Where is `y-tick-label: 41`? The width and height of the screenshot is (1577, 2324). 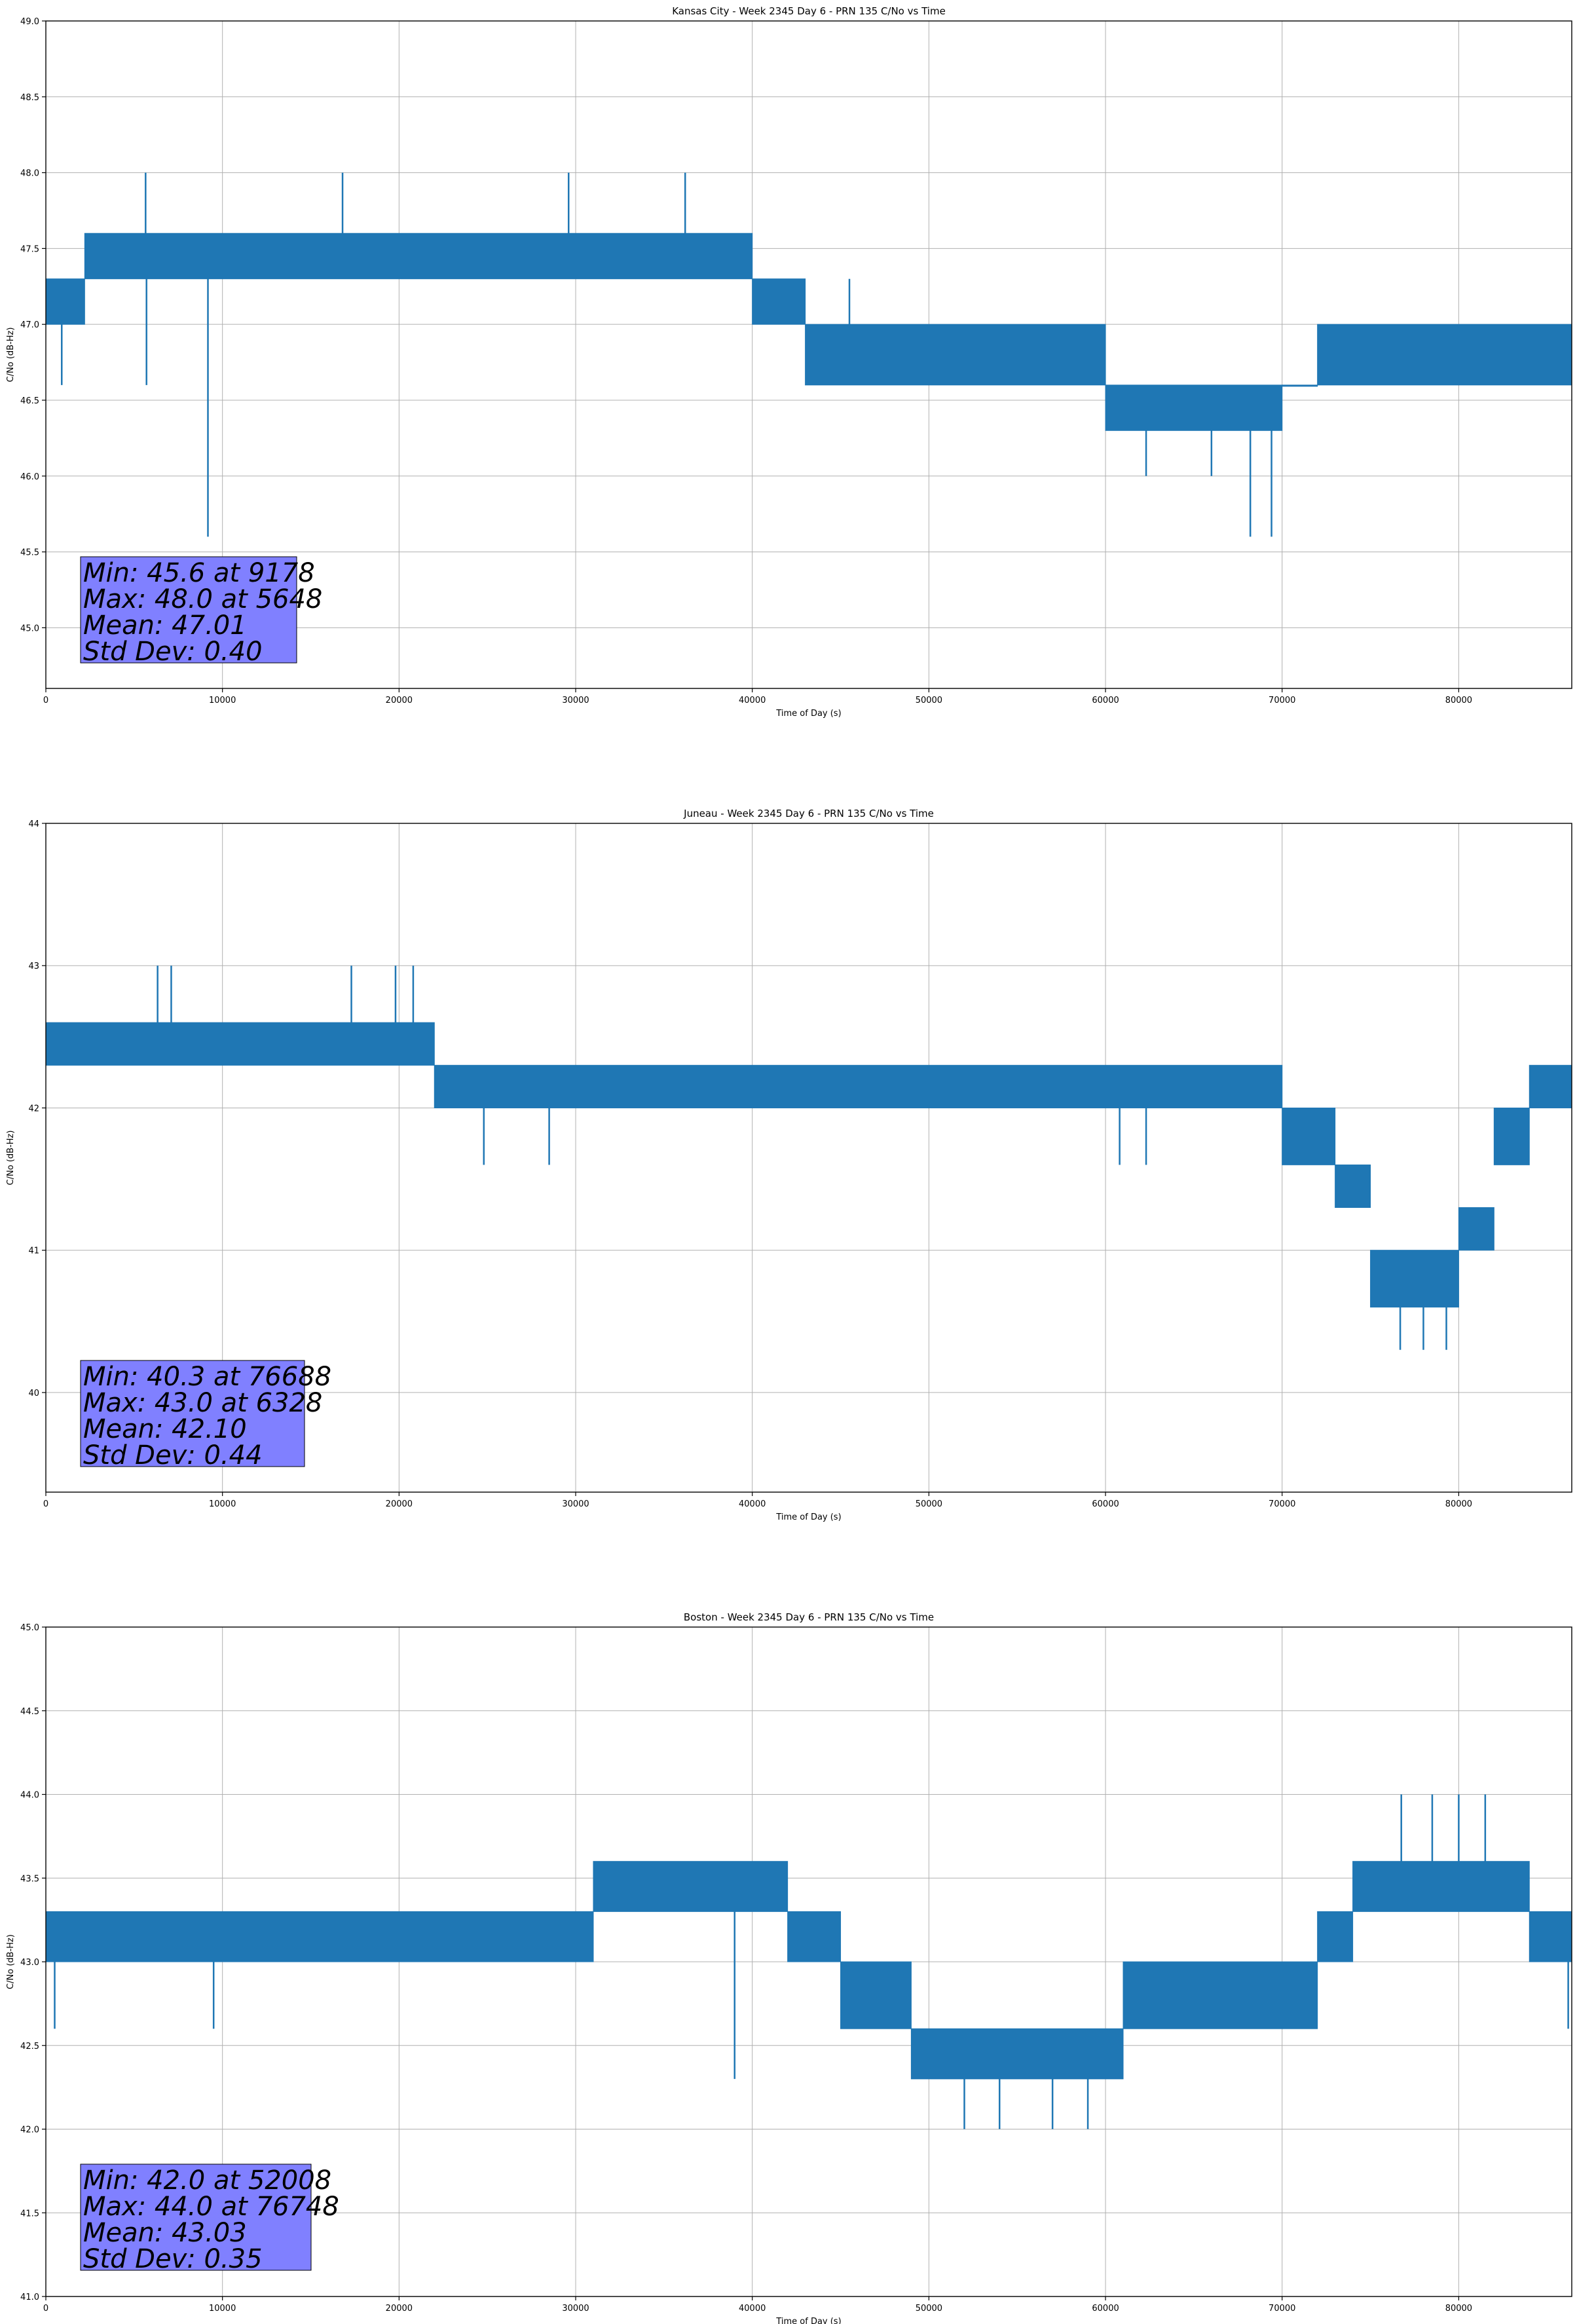
y-tick-label: 41 is located at coordinates (33, 1251).